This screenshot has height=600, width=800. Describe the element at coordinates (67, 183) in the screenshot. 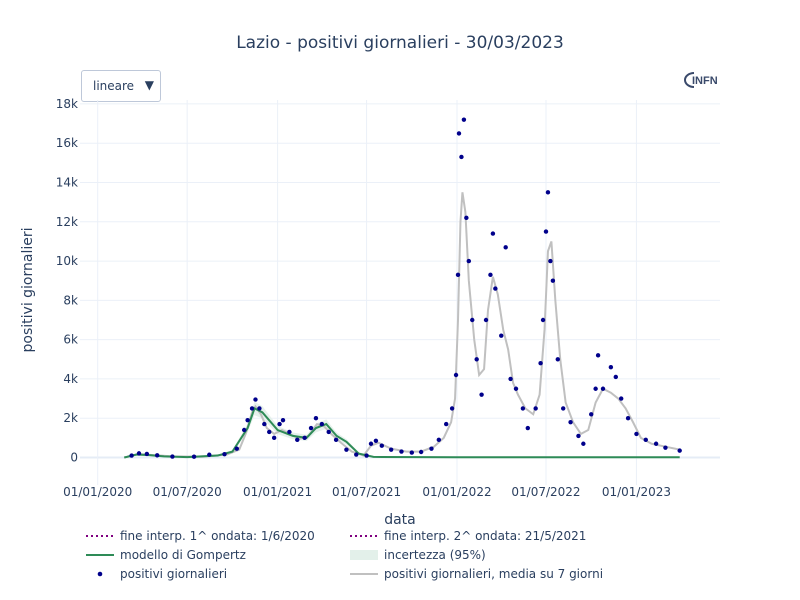

I see `y-tick-label: 14k` at that location.